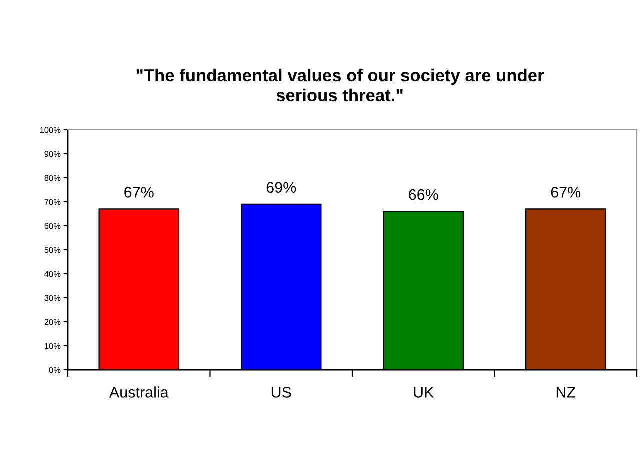  What do you see at coordinates (52, 202) in the screenshot?
I see `y-tick-label: 70%` at bounding box center [52, 202].